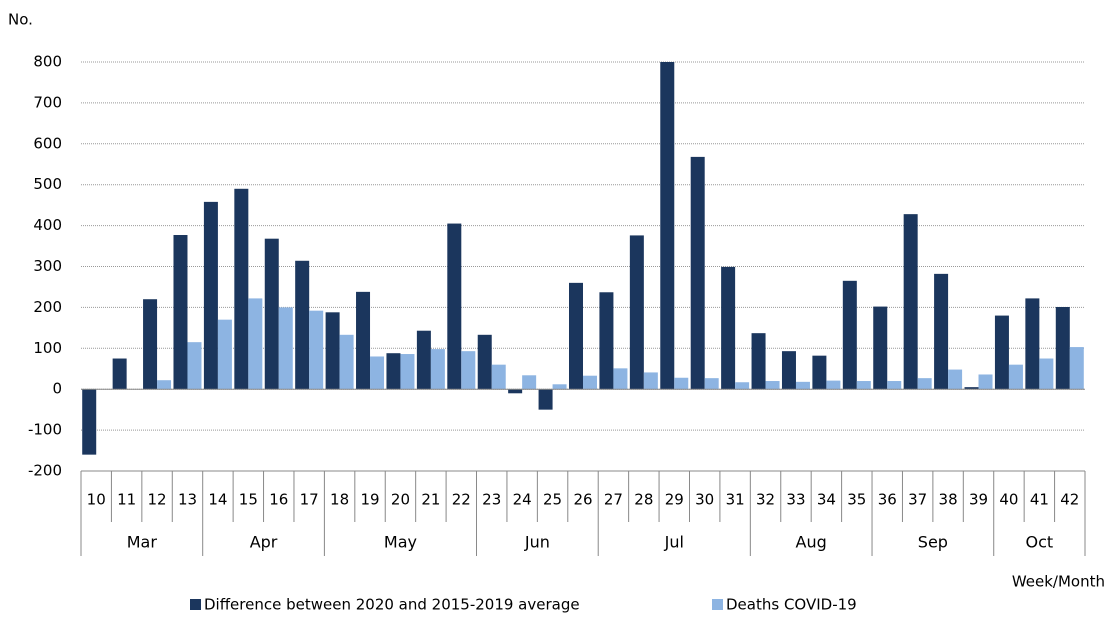 The height and width of the screenshot is (619, 1109). I want to click on x-tick-label: 24, so click(522, 500).